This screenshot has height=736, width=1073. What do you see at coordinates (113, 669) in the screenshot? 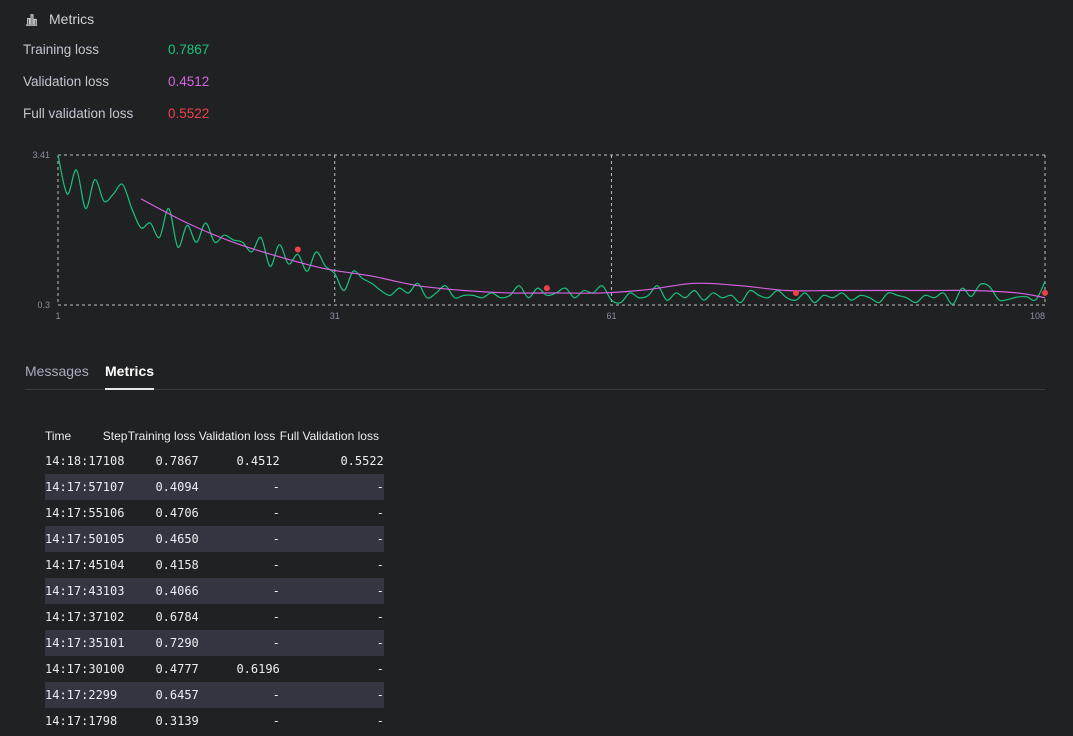
I see `cell-step: 100` at bounding box center [113, 669].